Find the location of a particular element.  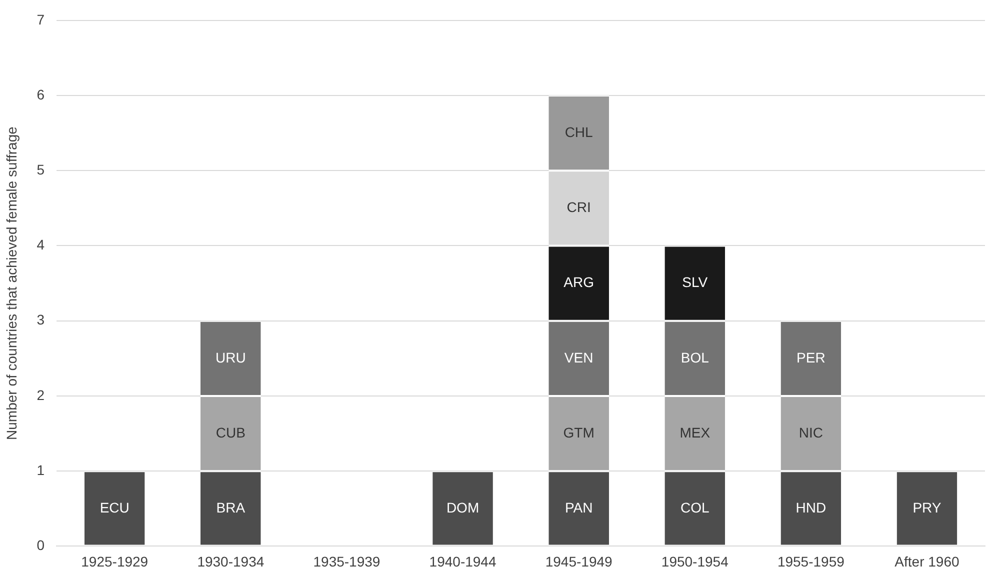

x-tick-label: 1935-1939 is located at coordinates (346, 561).